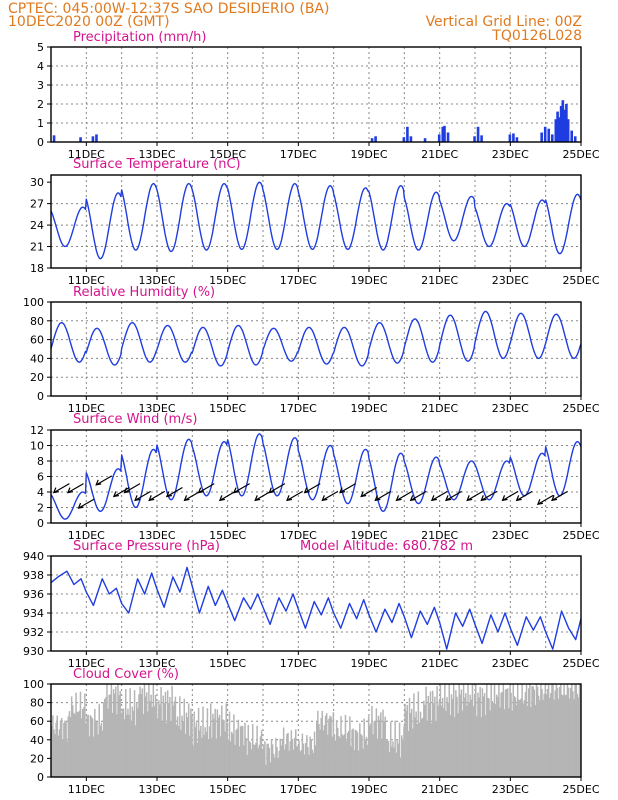 This screenshot has width=618, height=800. I want to click on wind-line, so click(316, 476).